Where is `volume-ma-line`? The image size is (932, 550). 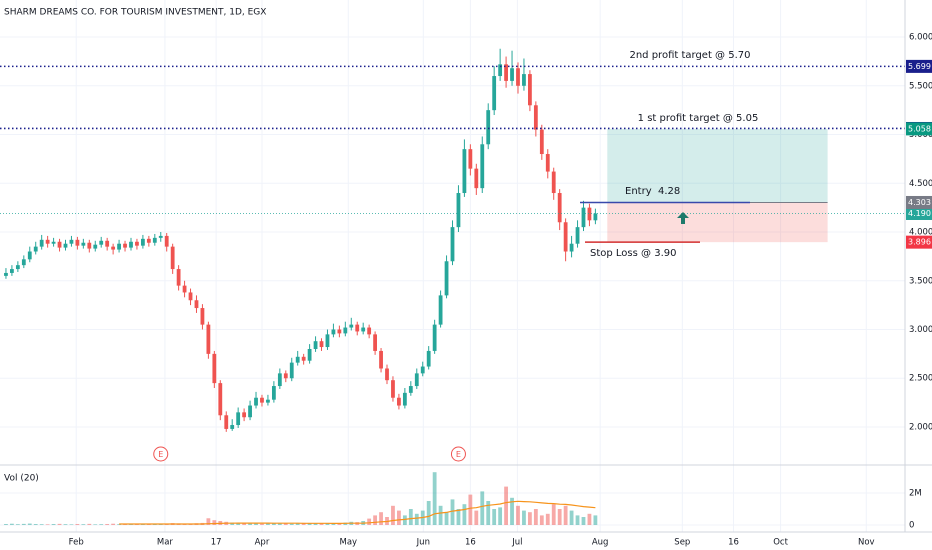
volume-ma-line is located at coordinates (357, 512).